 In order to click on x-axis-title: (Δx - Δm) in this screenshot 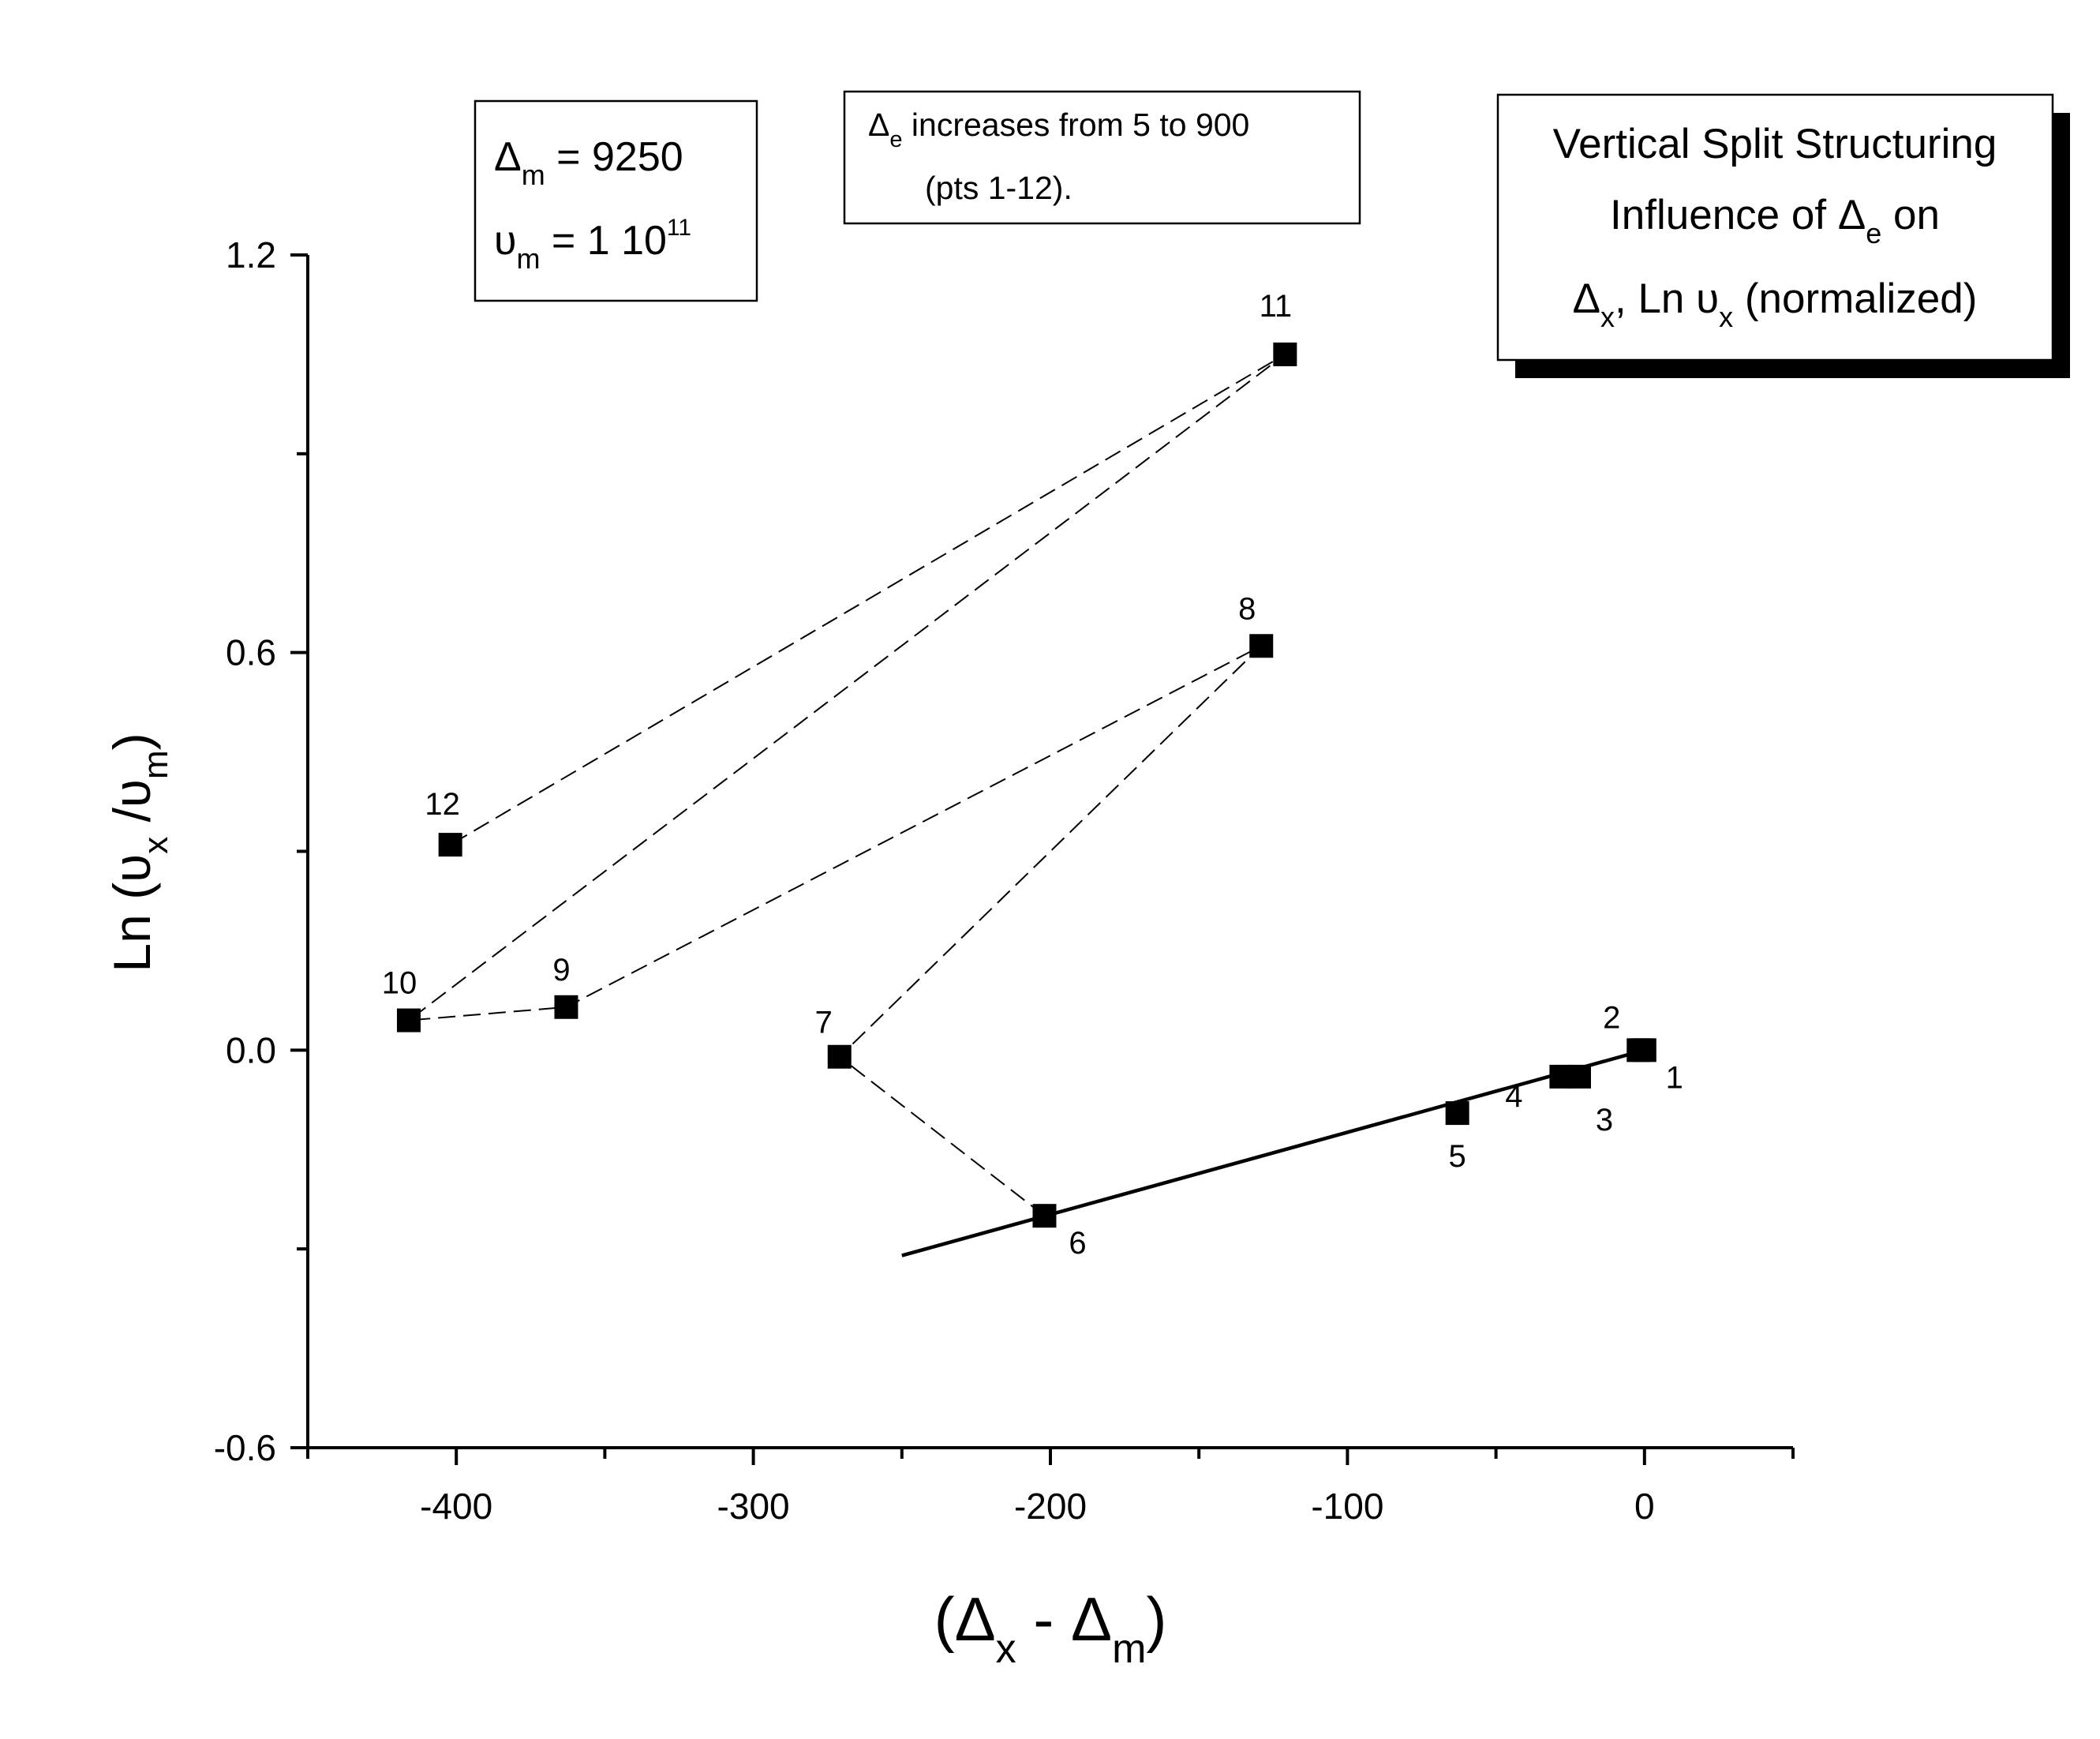, I will do `click(1050, 1628)`.